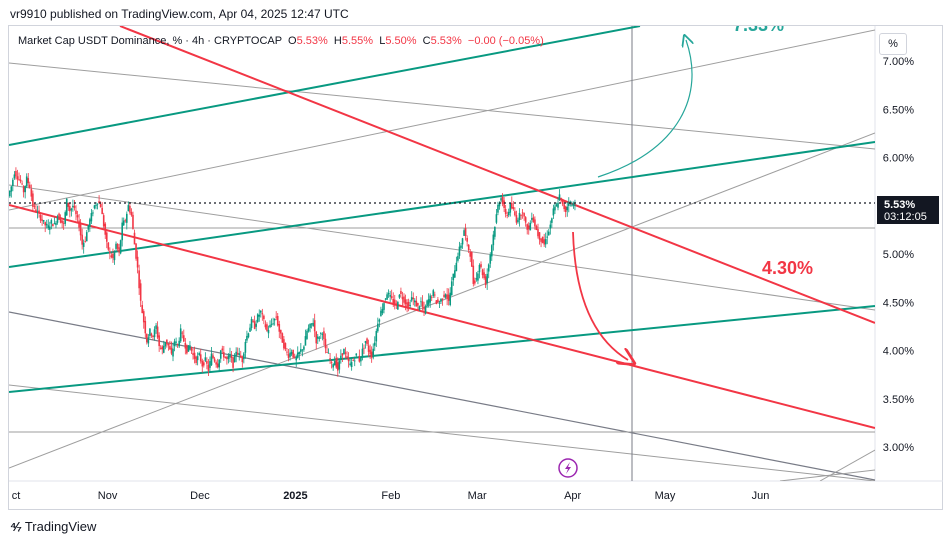  What do you see at coordinates (898, 62) in the screenshot?
I see `y-tick-label: 7.00%` at bounding box center [898, 62].